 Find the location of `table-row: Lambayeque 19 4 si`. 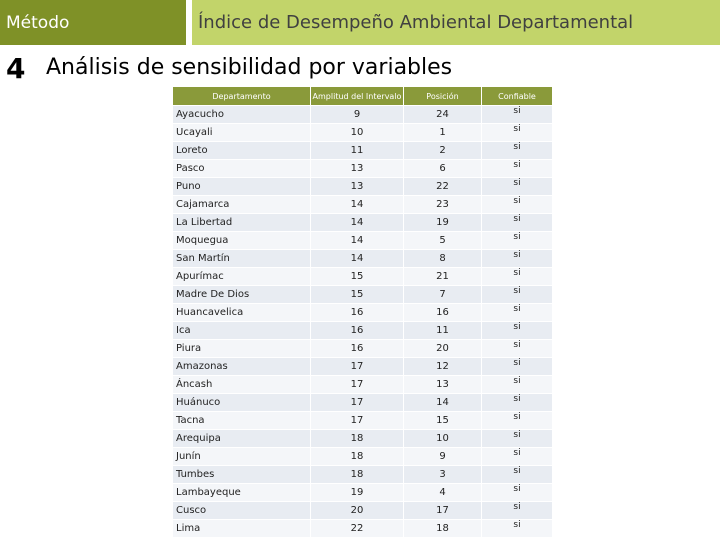

table-row: Lambayeque 19 4 si is located at coordinates (362, 492).